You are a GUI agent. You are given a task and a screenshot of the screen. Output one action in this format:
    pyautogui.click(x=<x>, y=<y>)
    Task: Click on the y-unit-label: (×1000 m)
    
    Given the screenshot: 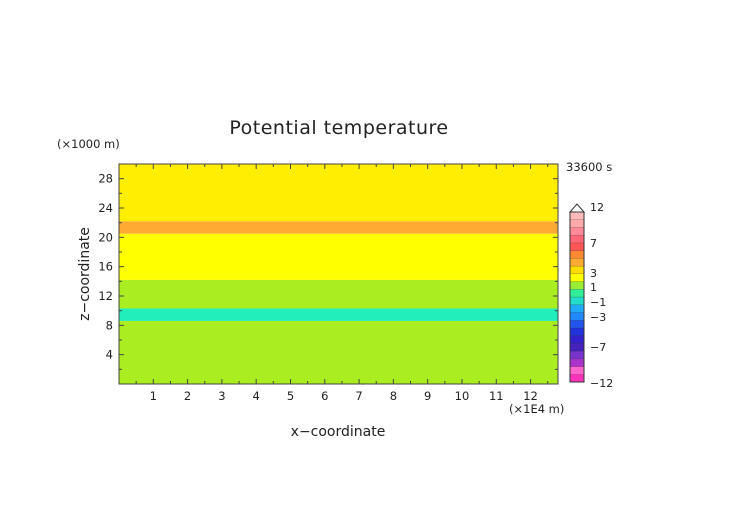 What is the action you would take?
    pyautogui.click(x=88, y=144)
    